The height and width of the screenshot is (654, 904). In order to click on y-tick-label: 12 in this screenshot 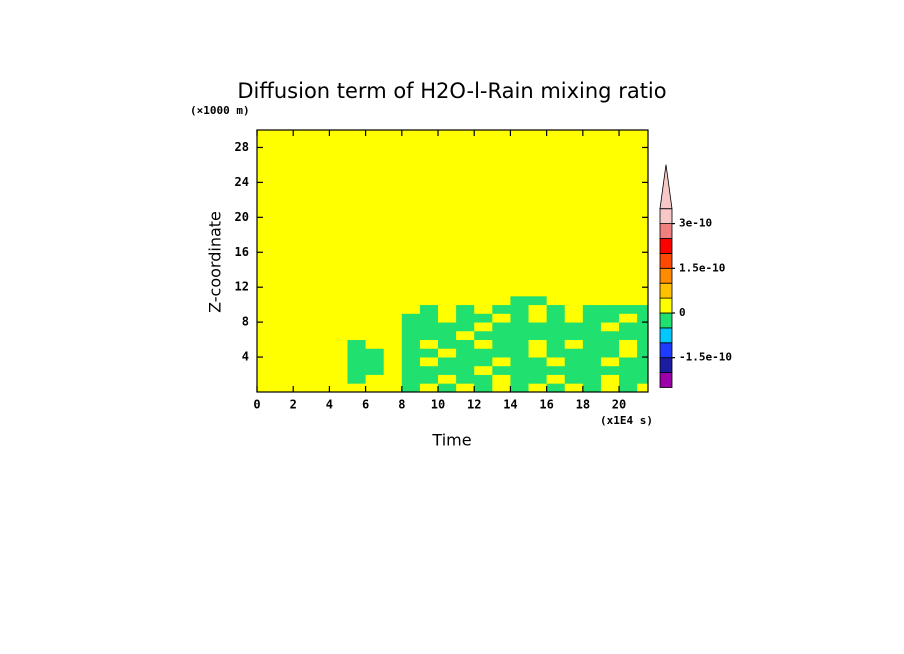, I will do `click(242, 287)`.